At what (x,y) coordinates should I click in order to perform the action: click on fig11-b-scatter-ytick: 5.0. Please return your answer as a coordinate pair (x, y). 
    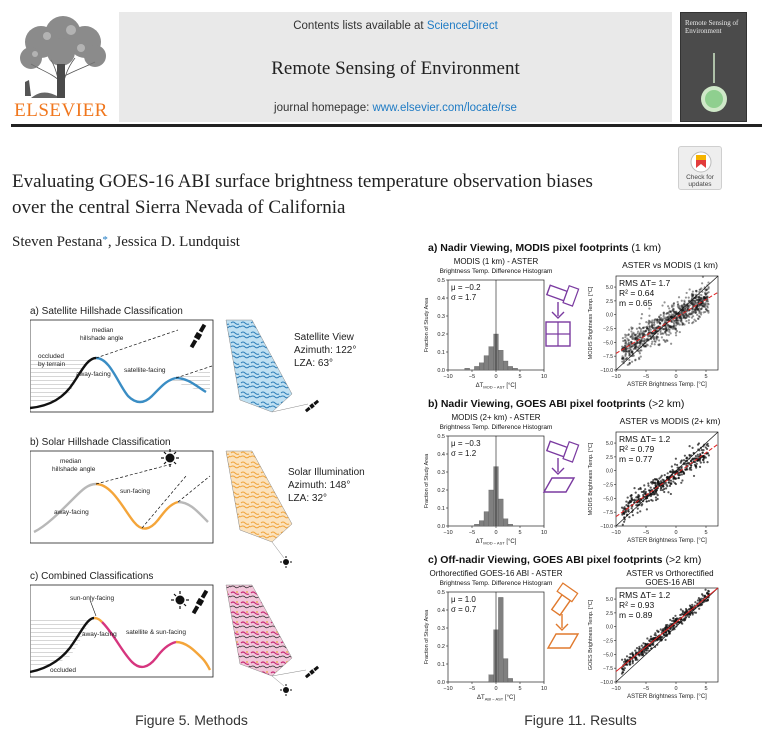
    Looking at the image, I should click on (609, 444).